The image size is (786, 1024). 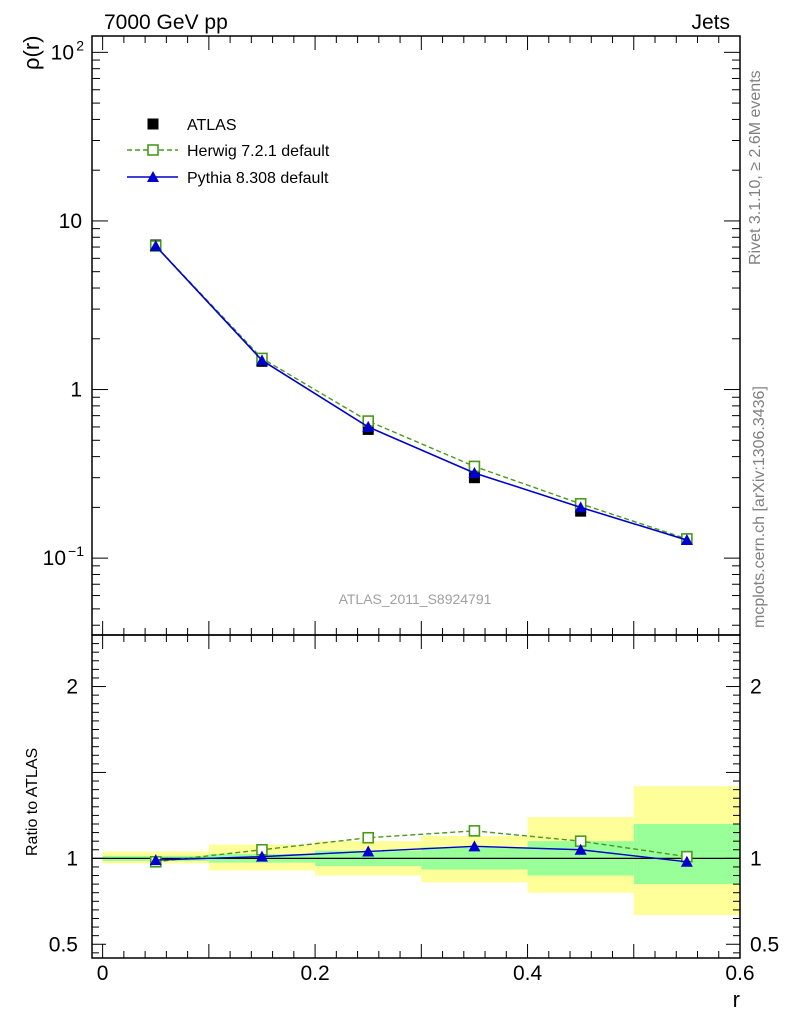 What do you see at coordinates (756, 687) in the screenshot?
I see `ratio-y-tick-label-right: 2` at bounding box center [756, 687].